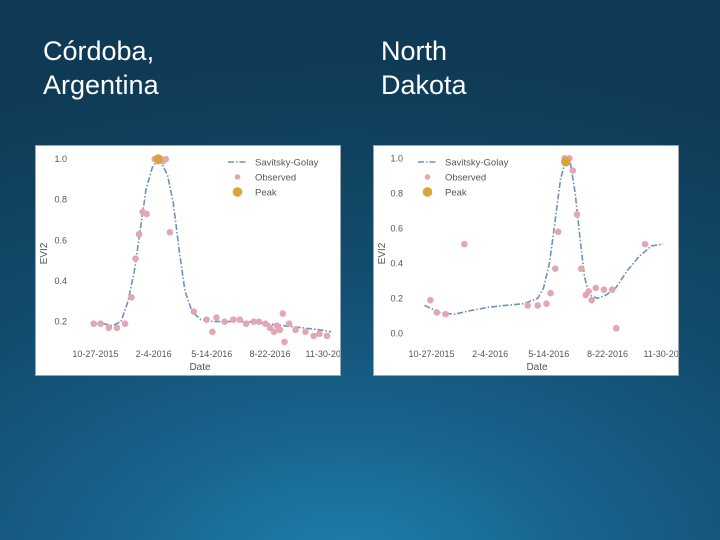 Image resolution: width=720 pixels, height=540 pixels. Describe the element at coordinates (396, 263) in the screenshot. I see `y-tick-label: 0.4` at that location.